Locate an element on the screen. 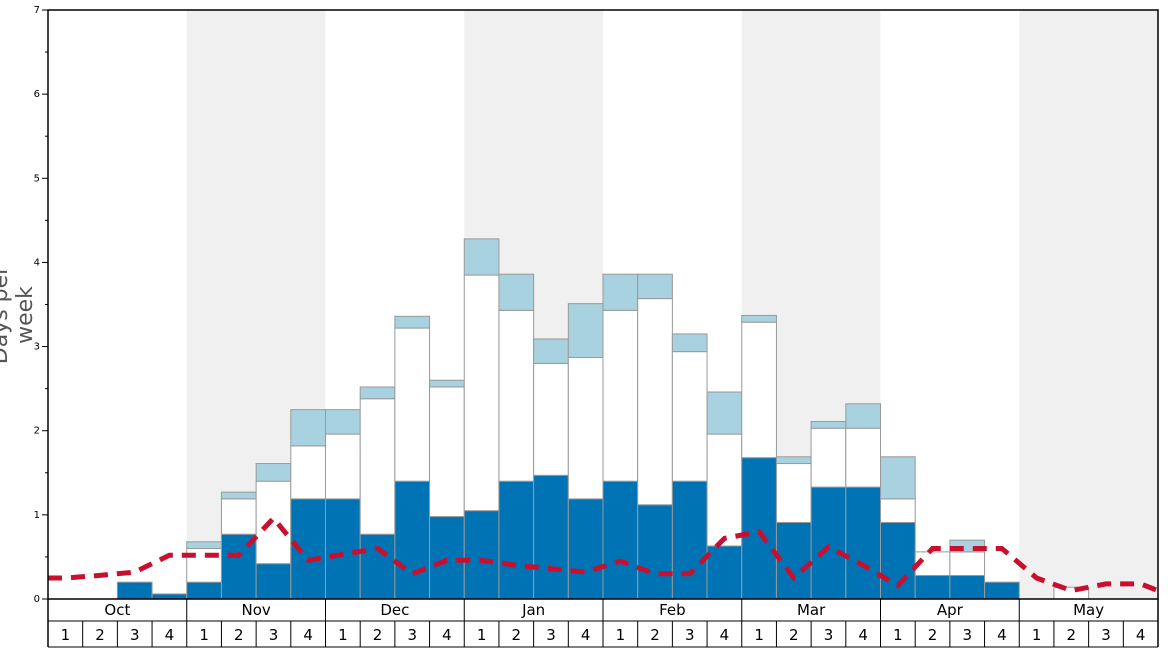  month-label: Mar is located at coordinates (811, 610).